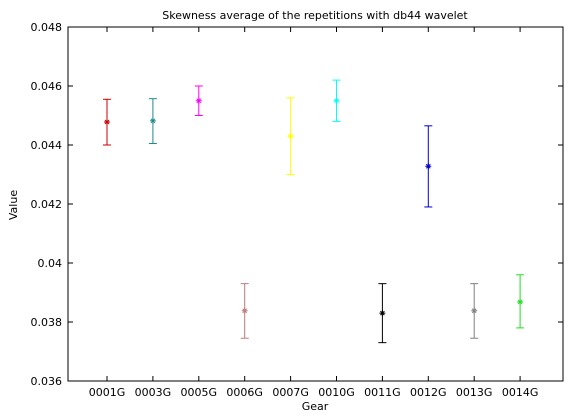 This screenshot has height=417, width=576. I want to click on x-tick-label: 0007G, so click(290, 392).